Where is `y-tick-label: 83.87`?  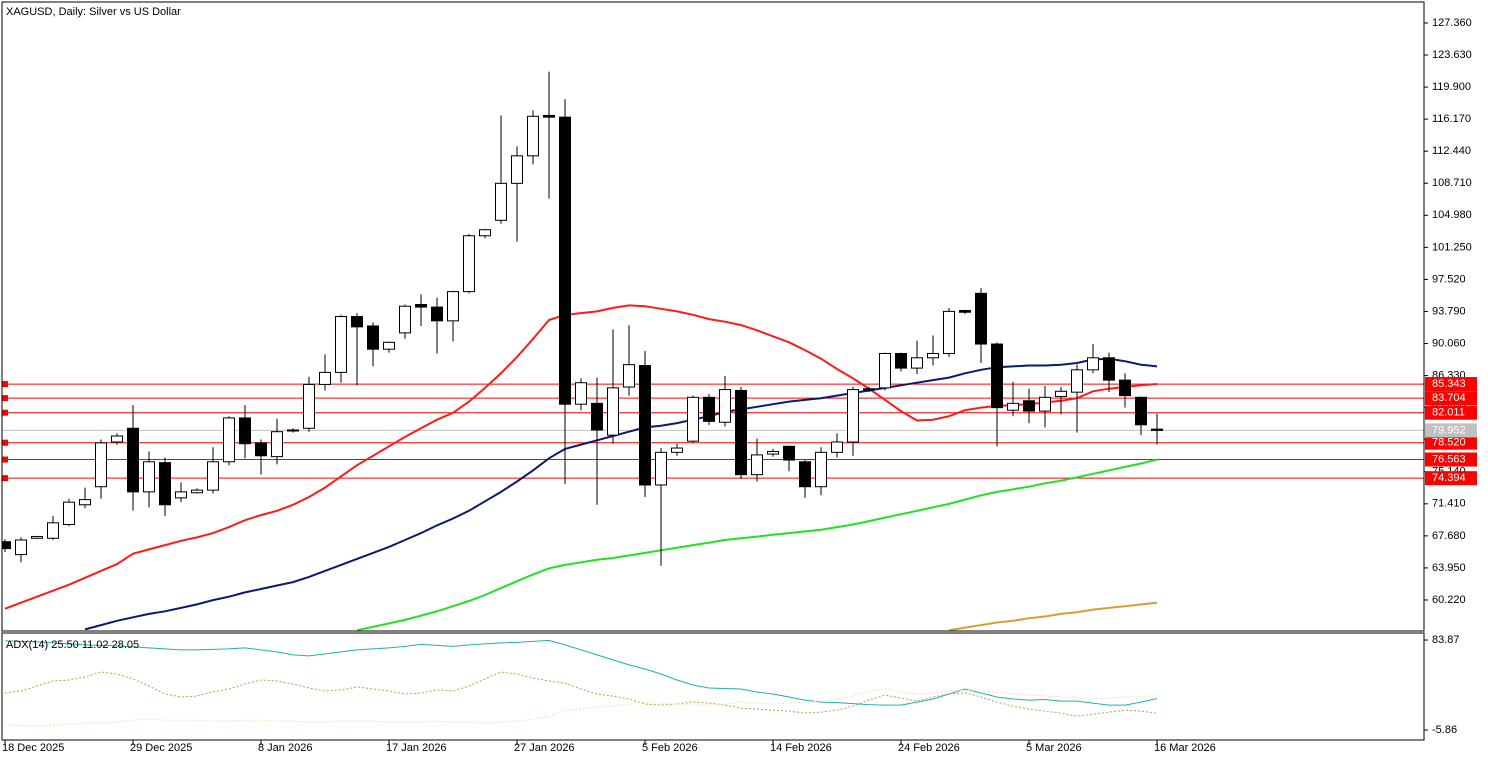 y-tick-label: 83.87 is located at coordinates (1446, 640).